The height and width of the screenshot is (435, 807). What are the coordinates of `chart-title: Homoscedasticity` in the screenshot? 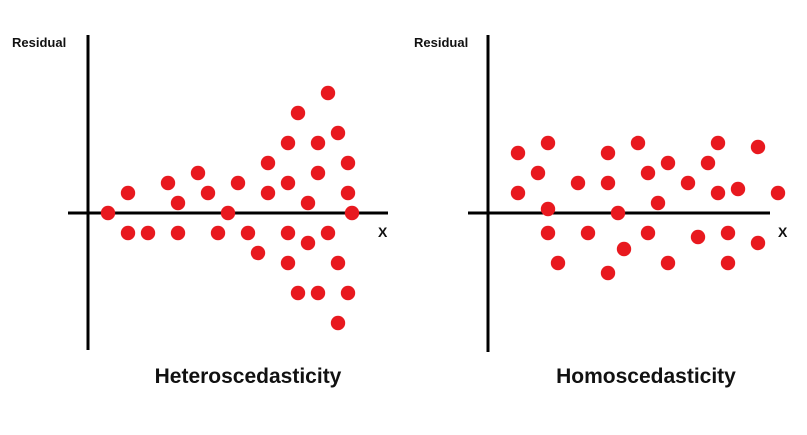 It's located at (646, 376).